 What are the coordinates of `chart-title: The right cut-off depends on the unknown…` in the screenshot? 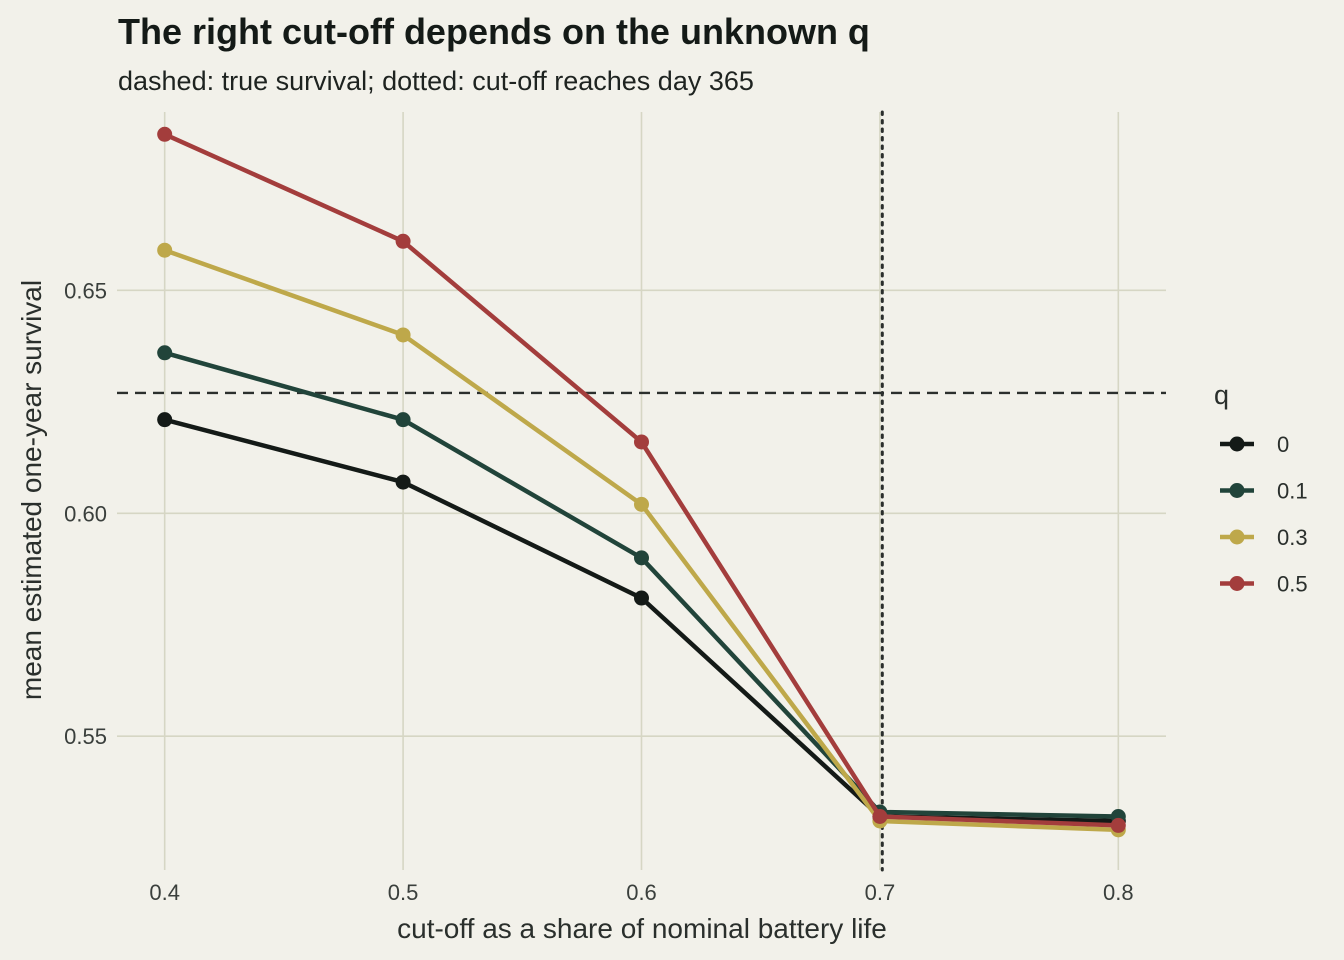 It's located at (494, 31).